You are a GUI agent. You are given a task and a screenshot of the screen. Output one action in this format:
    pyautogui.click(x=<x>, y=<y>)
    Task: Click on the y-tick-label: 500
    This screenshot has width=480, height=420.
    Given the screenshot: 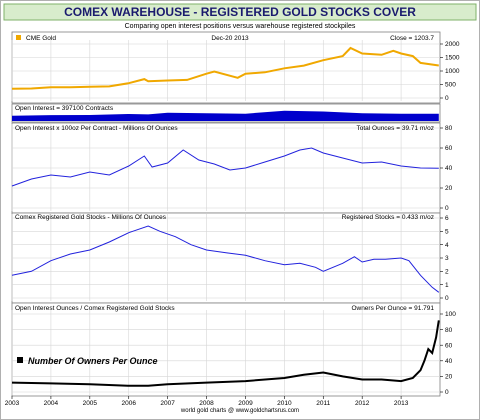 What is the action you would take?
    pyautogui.click(x=450, y=85)
    